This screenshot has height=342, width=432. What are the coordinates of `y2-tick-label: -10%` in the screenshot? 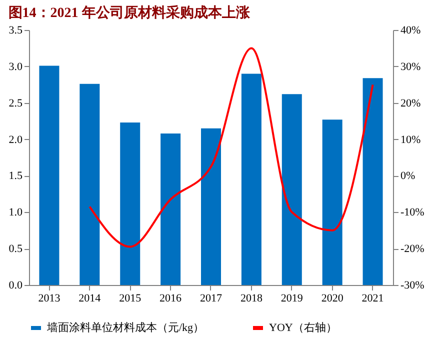 It's located at (412, 212).